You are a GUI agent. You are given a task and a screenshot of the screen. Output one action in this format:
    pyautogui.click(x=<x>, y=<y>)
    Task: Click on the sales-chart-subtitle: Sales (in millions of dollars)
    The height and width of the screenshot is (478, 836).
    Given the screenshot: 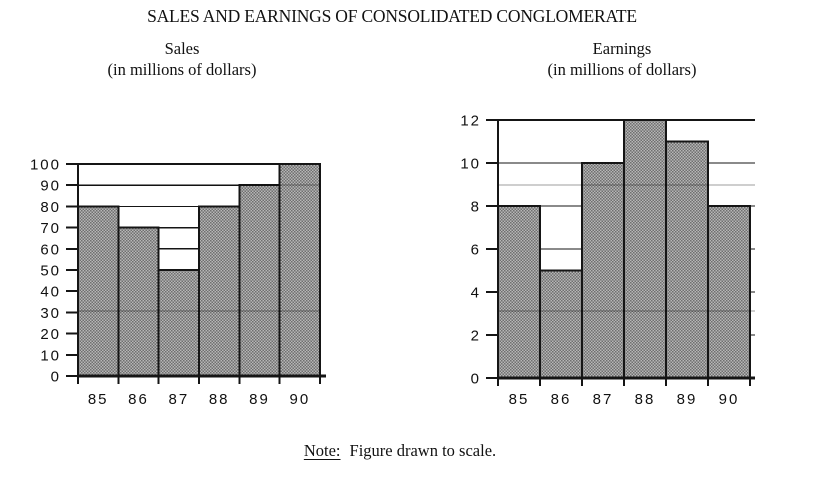 What is the action you would take?
    pyautogui.click(x=182, y=59)
    